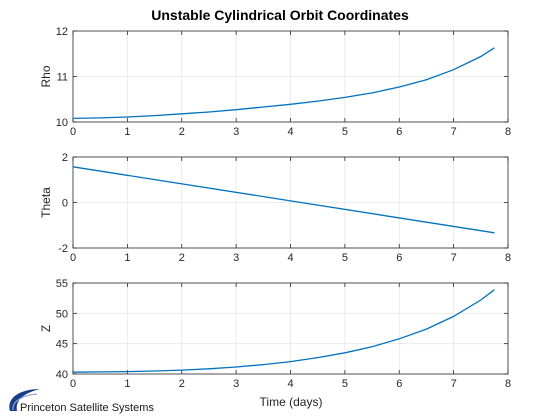 Image resolution: width=560 pixels, height=420 pixels. I want to click on y-tick-label: 11, so click(62, 78).